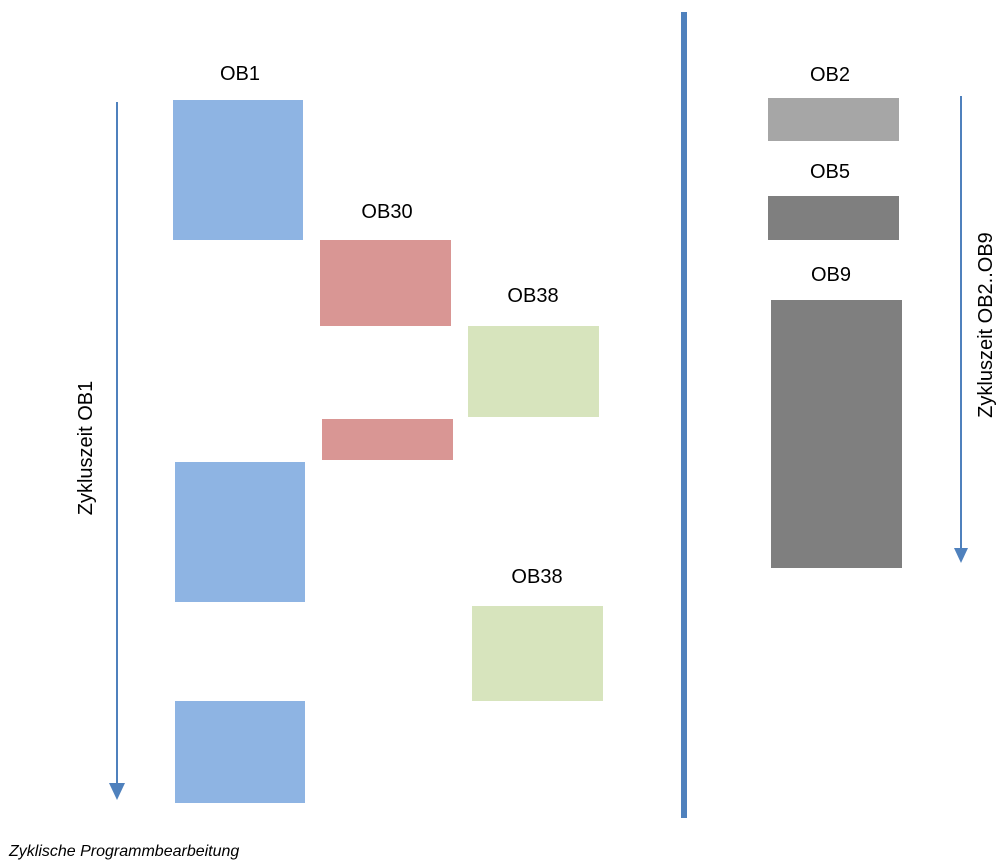 This screenshot has width=1004, height=863. Describe the element at coordinates (833, 218) in the screenshot. I see `ob5-block` at that location.